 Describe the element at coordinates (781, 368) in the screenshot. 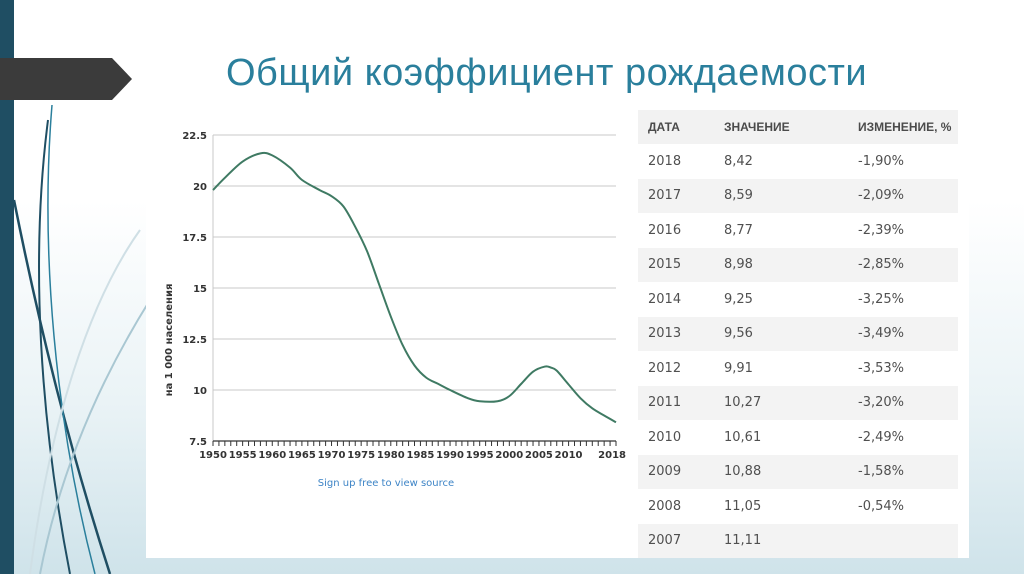

I see `cell-value: 9,91` at that location.